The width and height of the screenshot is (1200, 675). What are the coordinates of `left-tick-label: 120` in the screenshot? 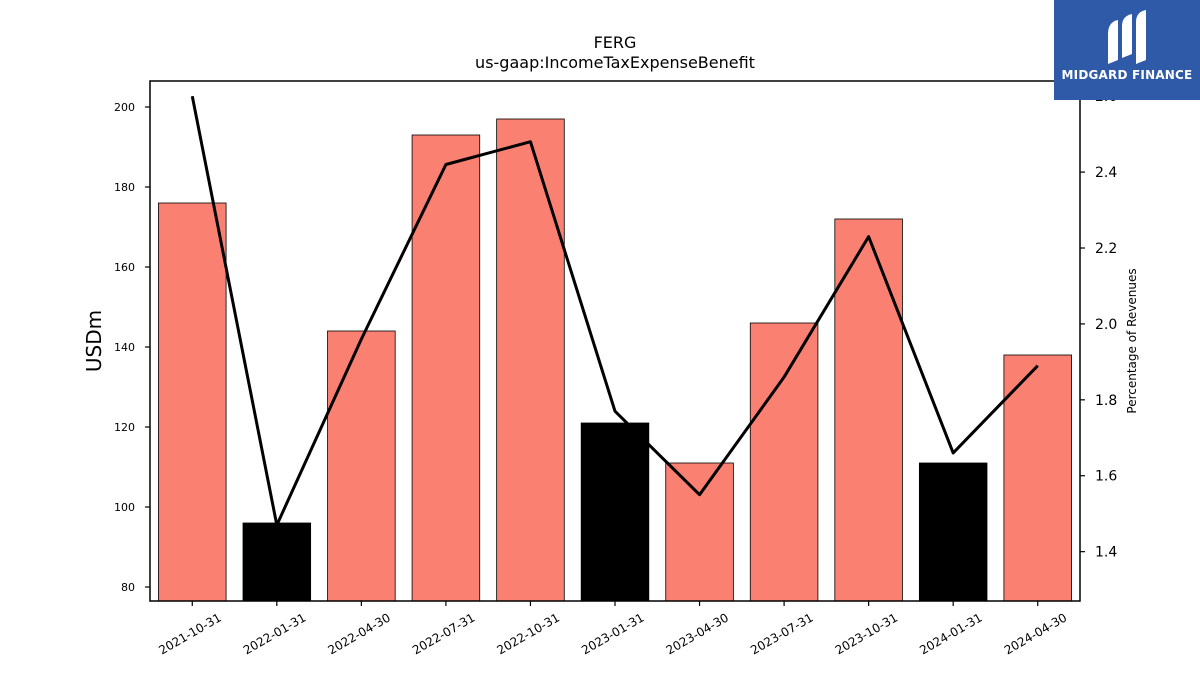 It's located at (124, 427).